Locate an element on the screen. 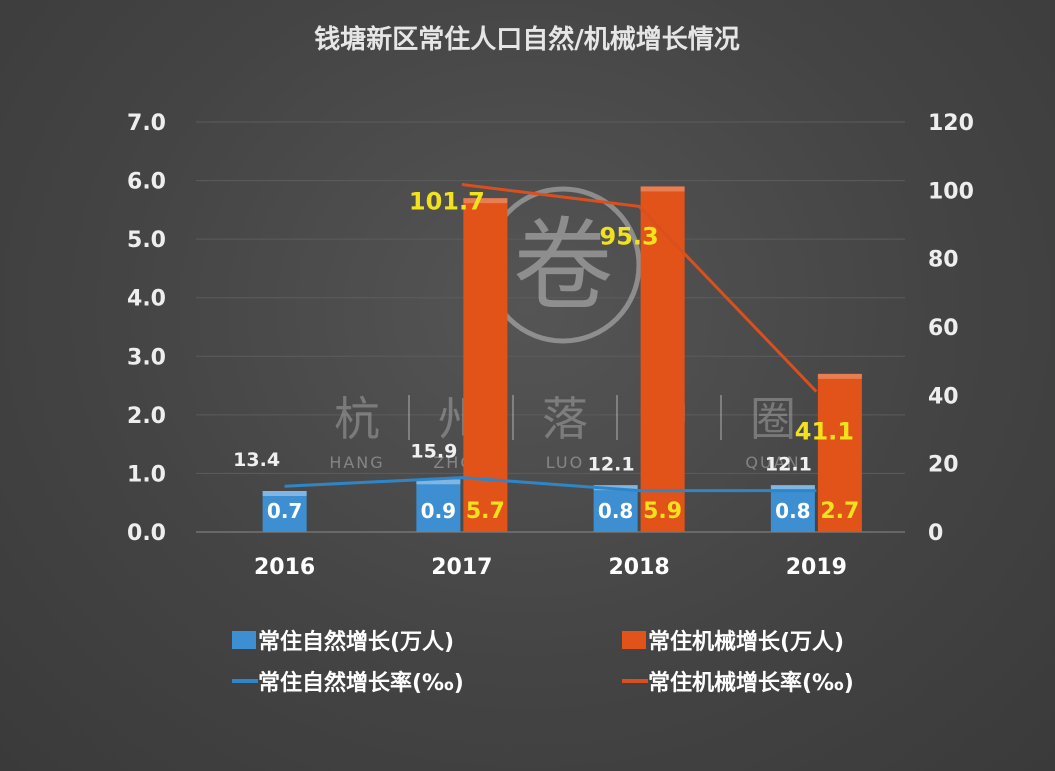 This screenshot has width=1055, height=771. legend: 常住自然增长(万人) 常住机械增长(万人) 常住自然增长率(‰) 常住机械增长率(‰) is located at coordinates (543, 662).